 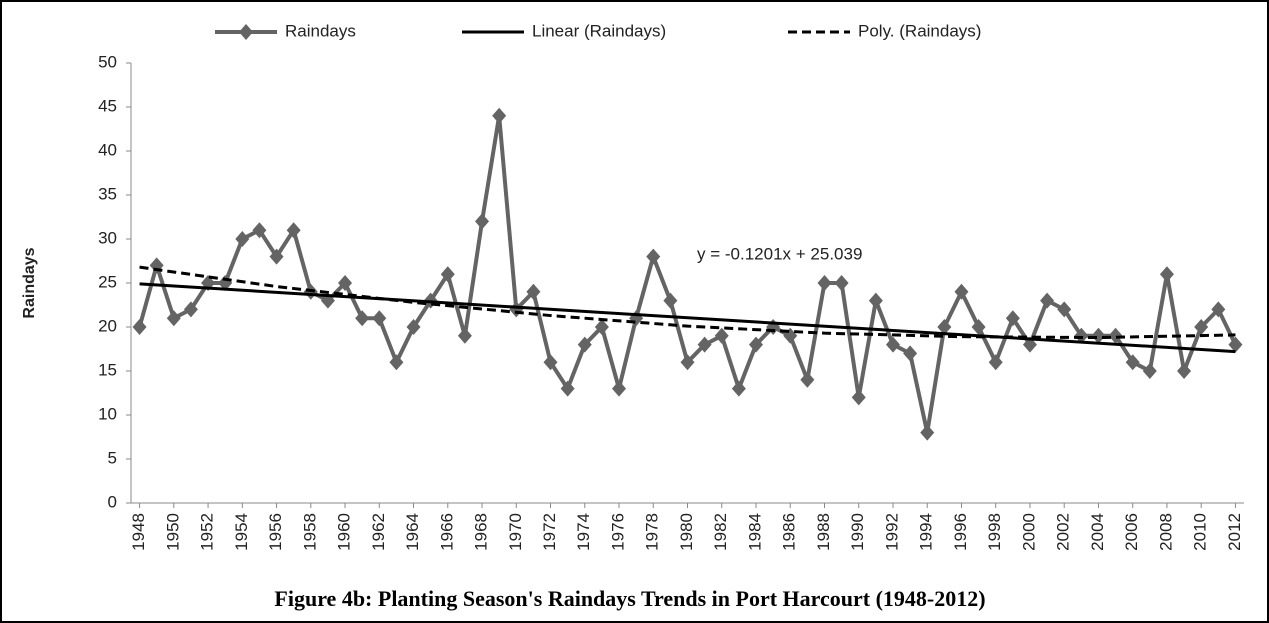 I want to click on y-tick-label: 45, so click(x=107, y=105).